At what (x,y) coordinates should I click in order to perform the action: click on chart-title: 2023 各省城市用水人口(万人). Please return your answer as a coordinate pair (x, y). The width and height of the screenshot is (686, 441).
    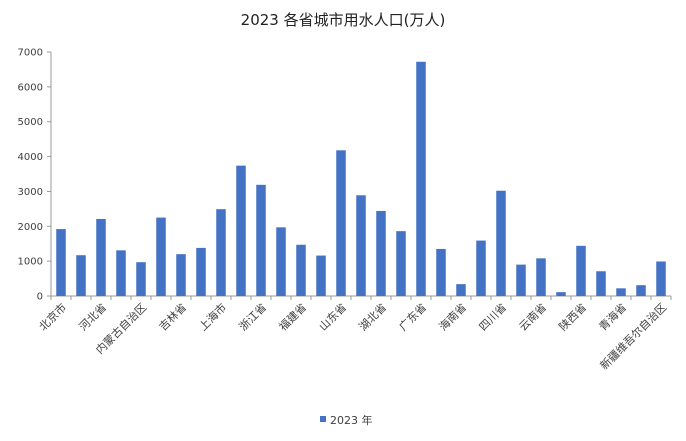
    Looking at the image, I should click on (343, 20).